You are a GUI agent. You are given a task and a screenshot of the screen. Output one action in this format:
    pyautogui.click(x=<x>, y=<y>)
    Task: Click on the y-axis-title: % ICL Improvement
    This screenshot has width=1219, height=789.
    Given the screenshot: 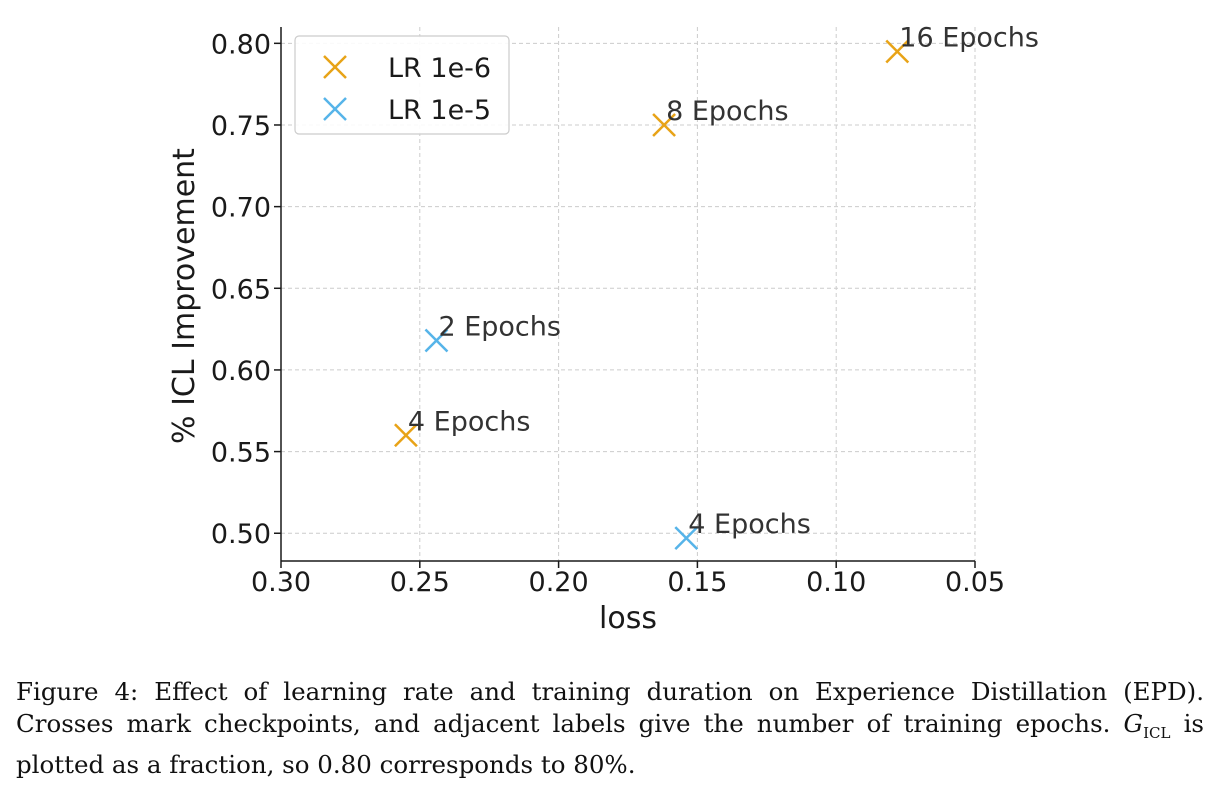 What is the action you would take?
    pyautogui.click(x=184, y=296)
    